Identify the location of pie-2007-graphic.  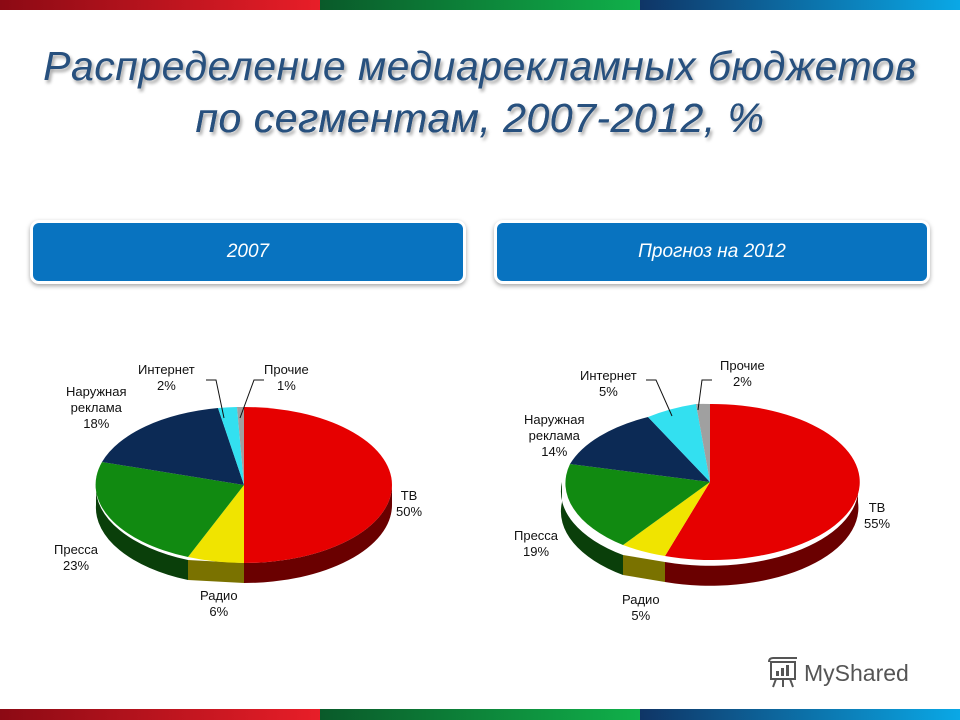
(243, 481).